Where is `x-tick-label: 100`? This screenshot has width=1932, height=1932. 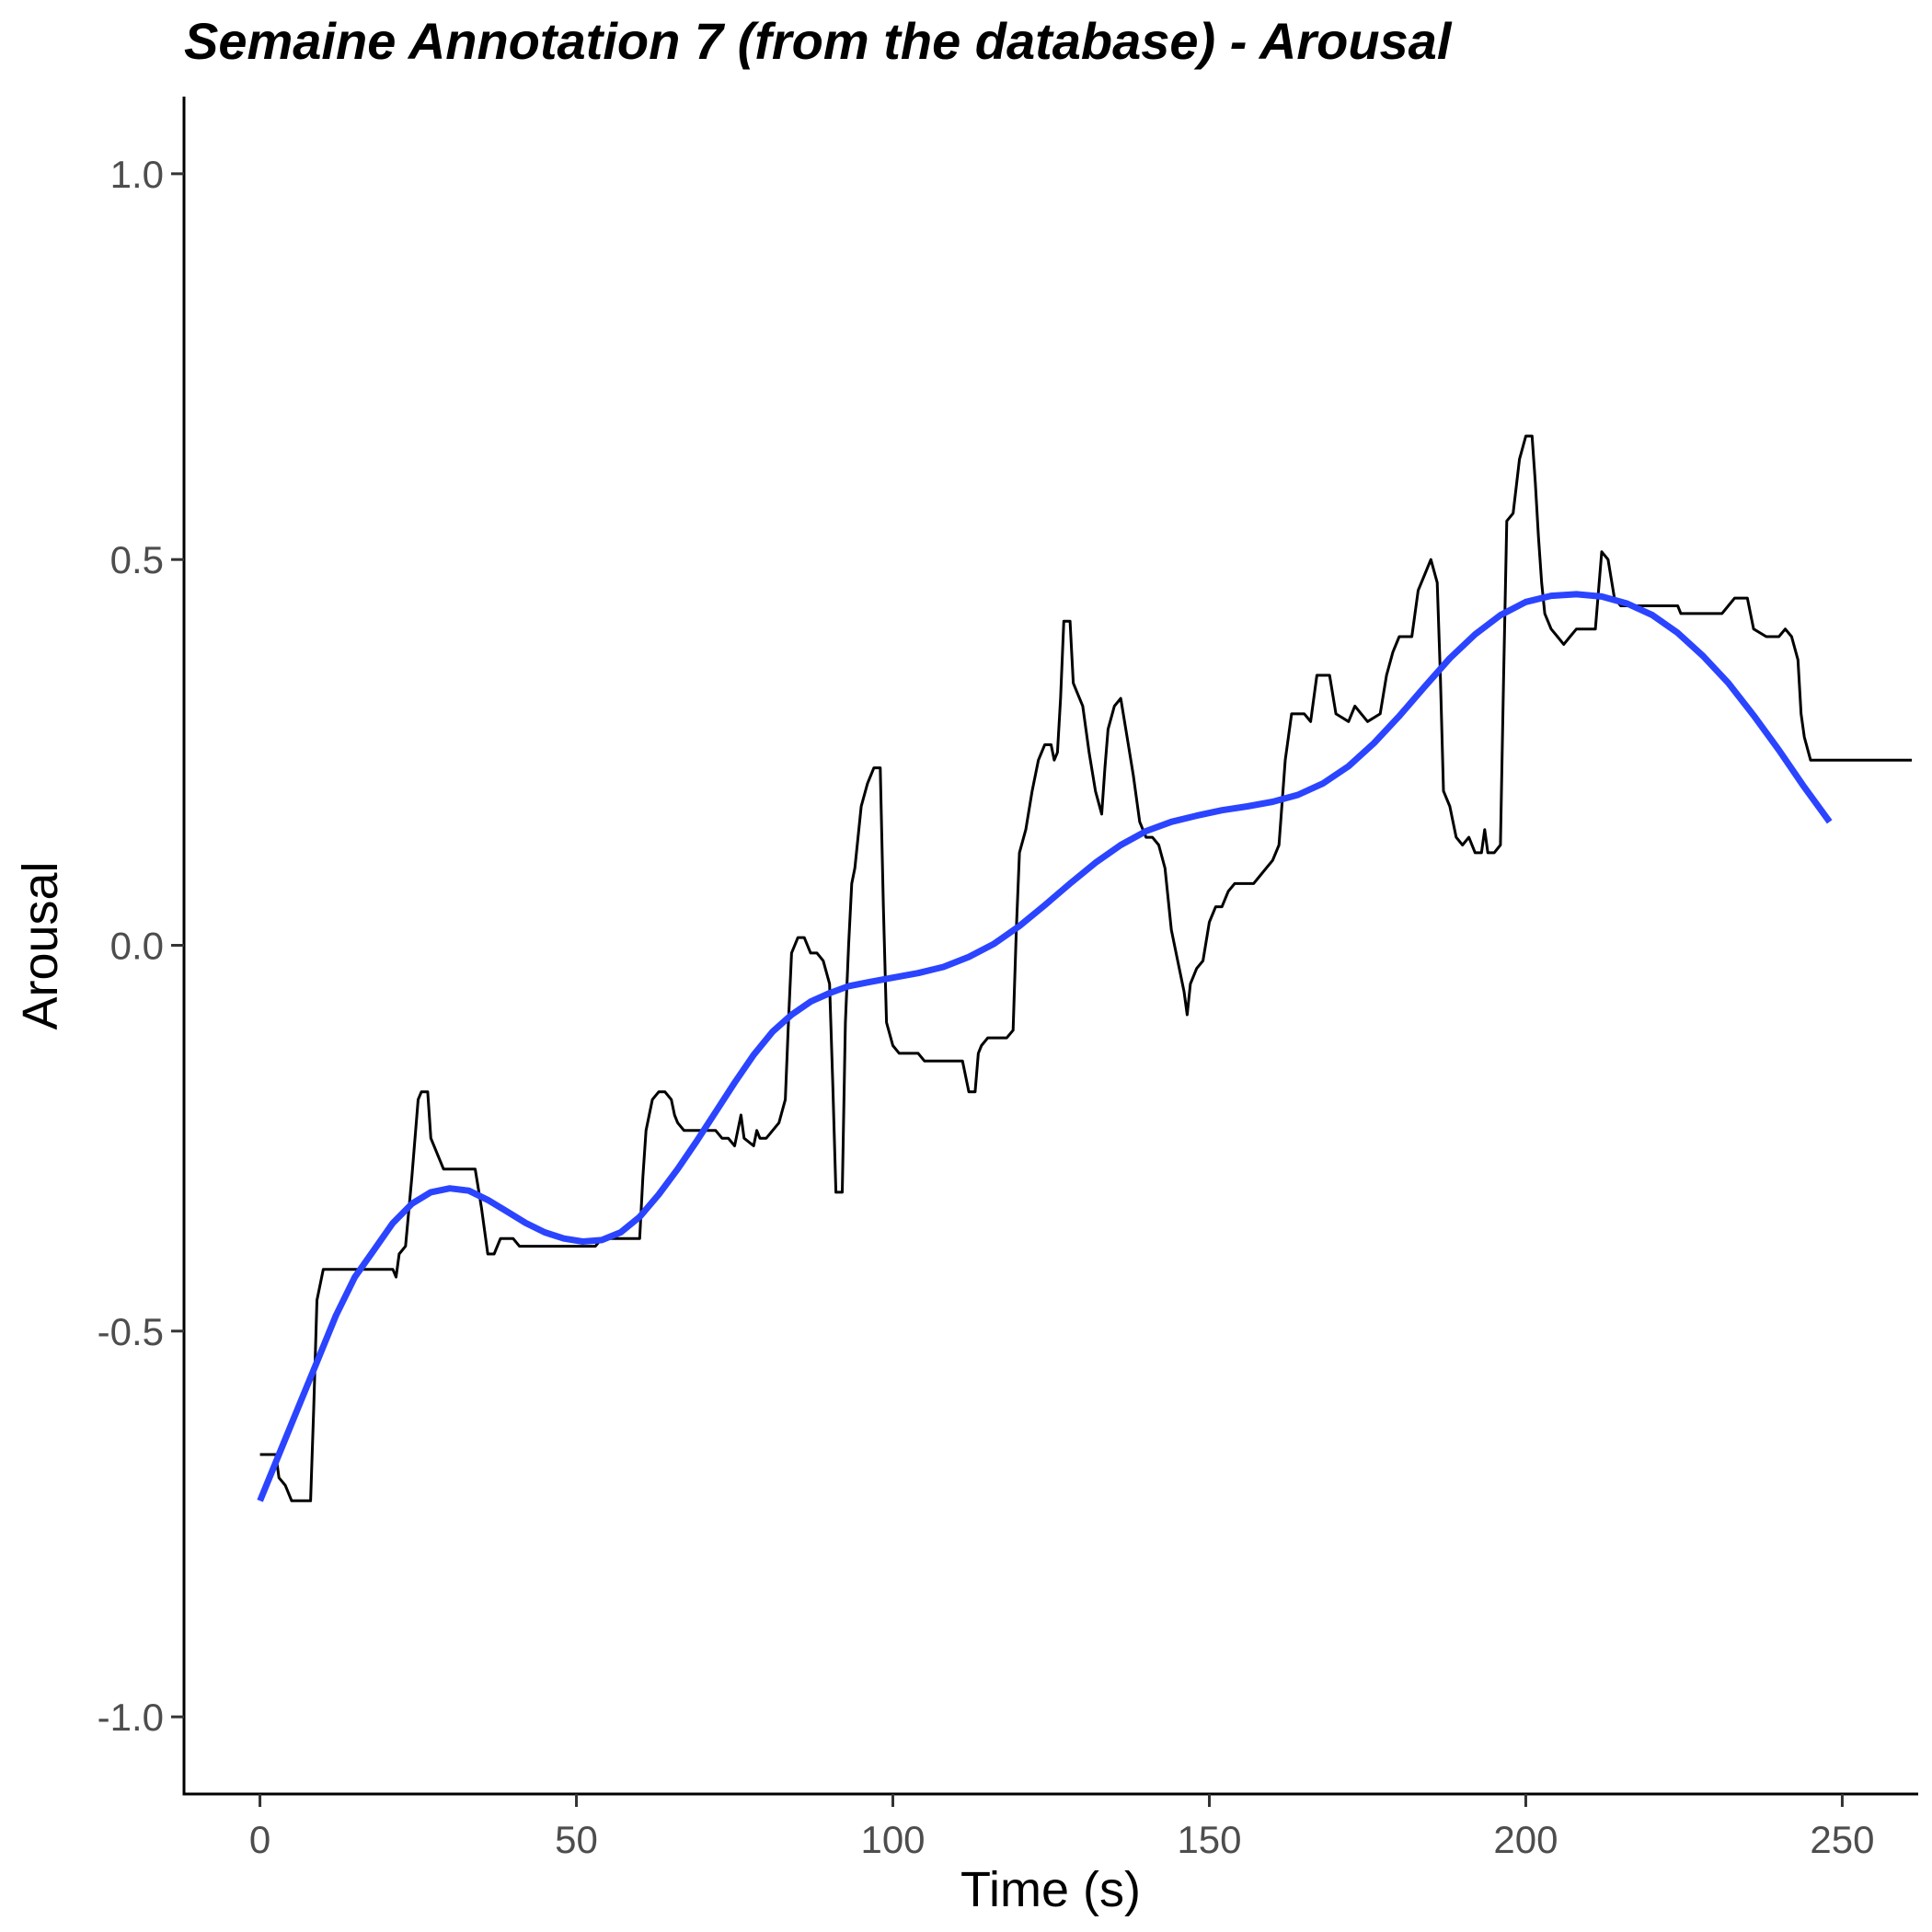 x-tick-label: 100 is located at coordinates (892, 1839).